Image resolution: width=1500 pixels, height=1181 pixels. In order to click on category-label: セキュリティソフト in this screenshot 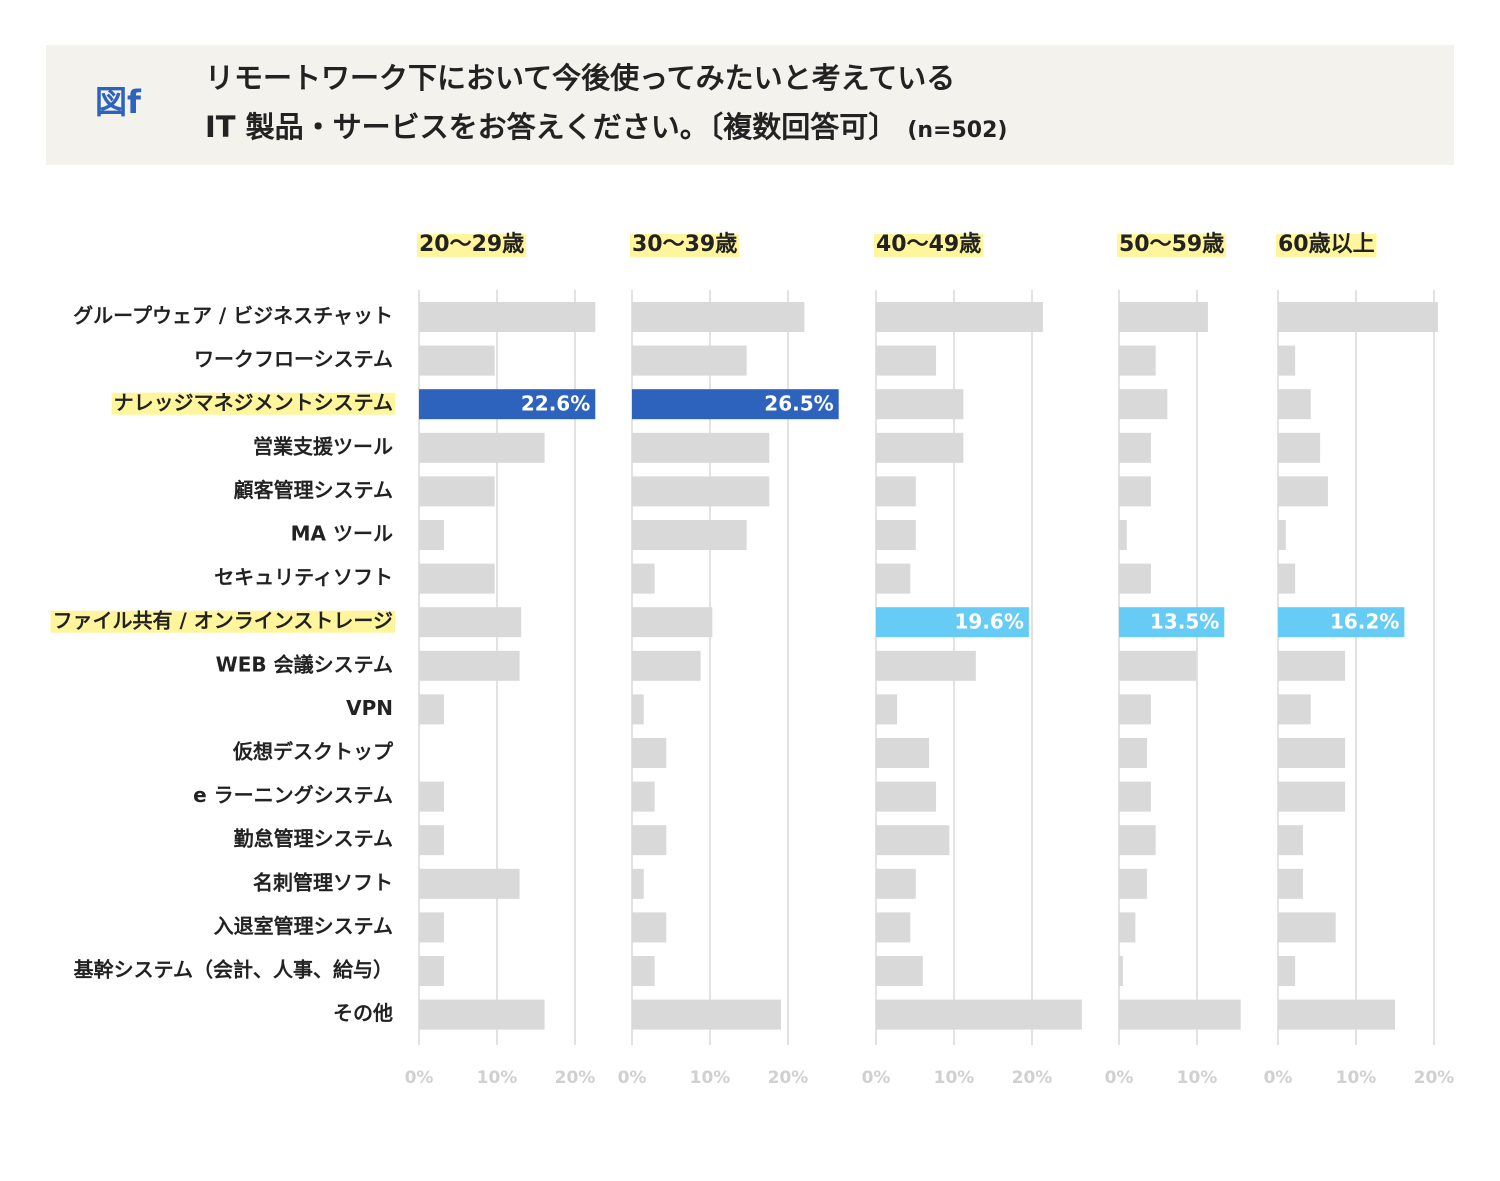, I will do `click(303, 577)`.